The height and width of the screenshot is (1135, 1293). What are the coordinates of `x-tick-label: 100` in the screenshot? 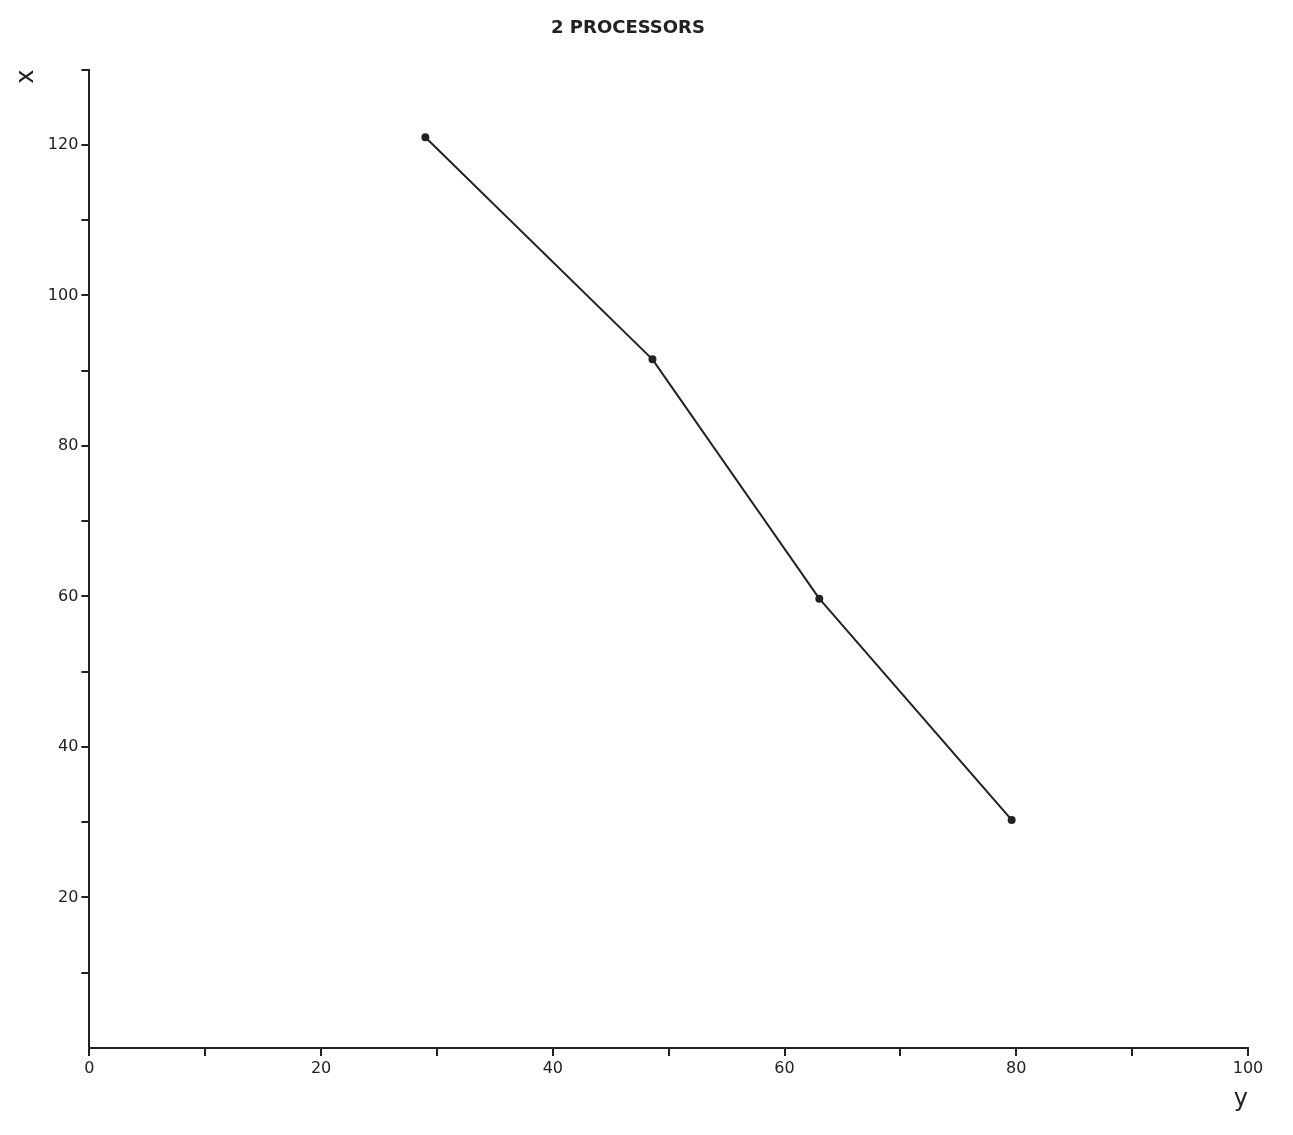 It's located at (1248, 1067).